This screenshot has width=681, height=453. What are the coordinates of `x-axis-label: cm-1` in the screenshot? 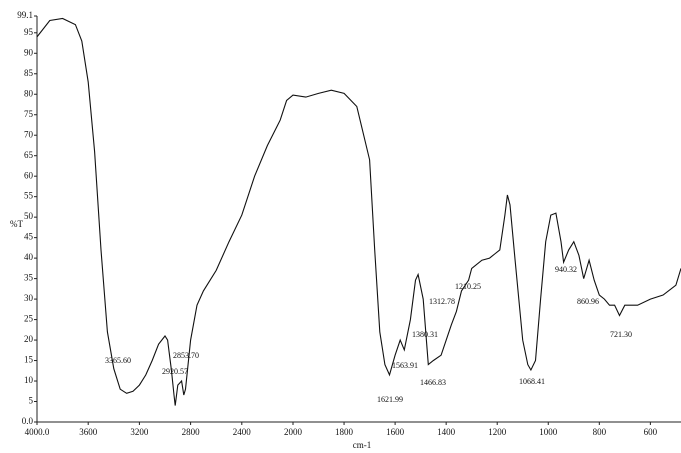 It's located at (362, 445).